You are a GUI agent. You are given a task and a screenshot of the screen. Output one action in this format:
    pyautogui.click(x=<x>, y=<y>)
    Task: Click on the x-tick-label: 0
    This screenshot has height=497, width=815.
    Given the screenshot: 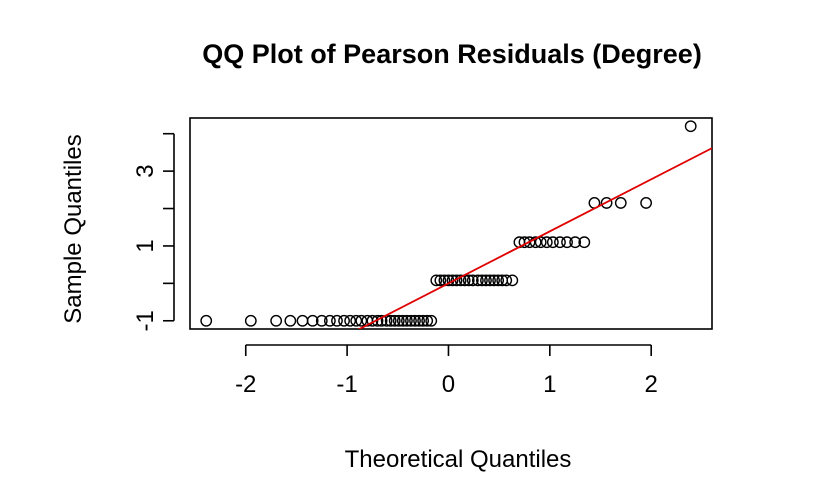 What is the action you would take?
    pyautogui.click(x=448, y=384)
    